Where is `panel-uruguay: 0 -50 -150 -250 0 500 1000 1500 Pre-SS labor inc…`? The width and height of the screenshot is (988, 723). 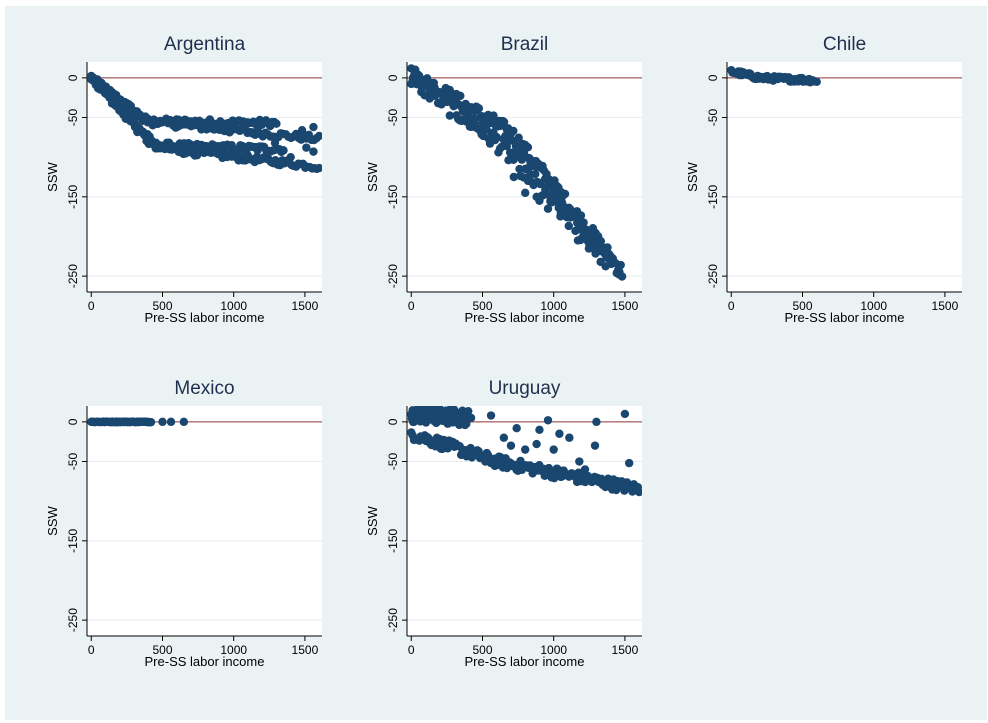
panel-uruguay: 0 -50 -150 -250 0 500 1000 1500 Pre-SS labor inc… is located at coordinates (503, 523).